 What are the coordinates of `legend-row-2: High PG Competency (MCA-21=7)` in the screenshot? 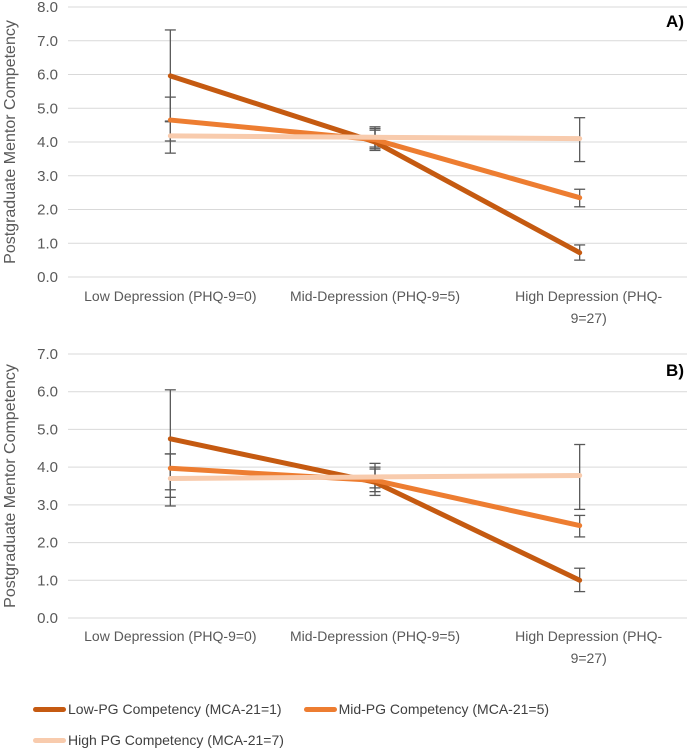 It's located at (360, 740).